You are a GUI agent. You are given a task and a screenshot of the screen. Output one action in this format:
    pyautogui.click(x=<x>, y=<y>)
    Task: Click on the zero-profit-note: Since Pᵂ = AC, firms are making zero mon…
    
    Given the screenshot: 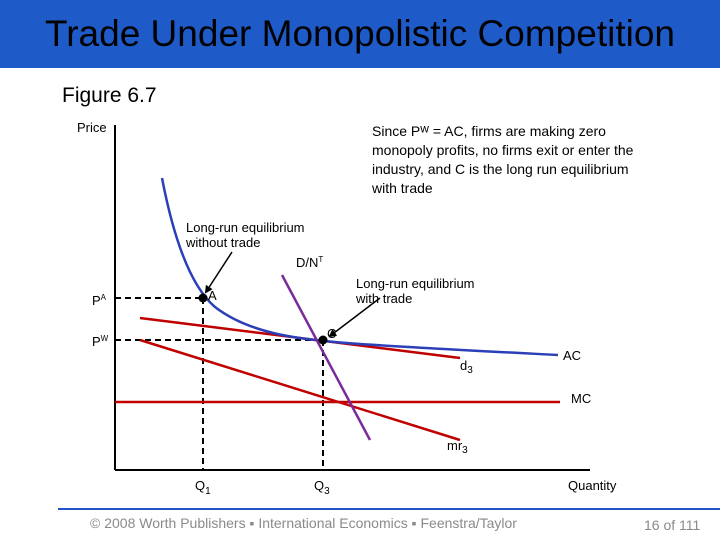 What is the action you would take?
    pyautogui.click(x=504, y=159)
    